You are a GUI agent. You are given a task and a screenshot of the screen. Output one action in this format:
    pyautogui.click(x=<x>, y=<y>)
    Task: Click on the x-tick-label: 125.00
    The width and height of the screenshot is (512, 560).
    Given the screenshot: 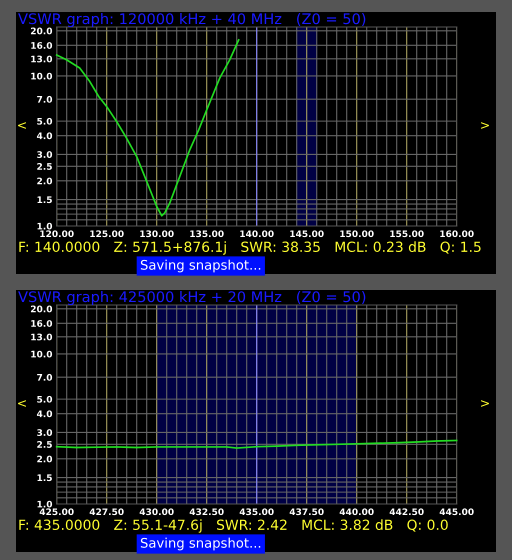 What is the action you would take?
    pyautogui.click(x=107, y=234)
    